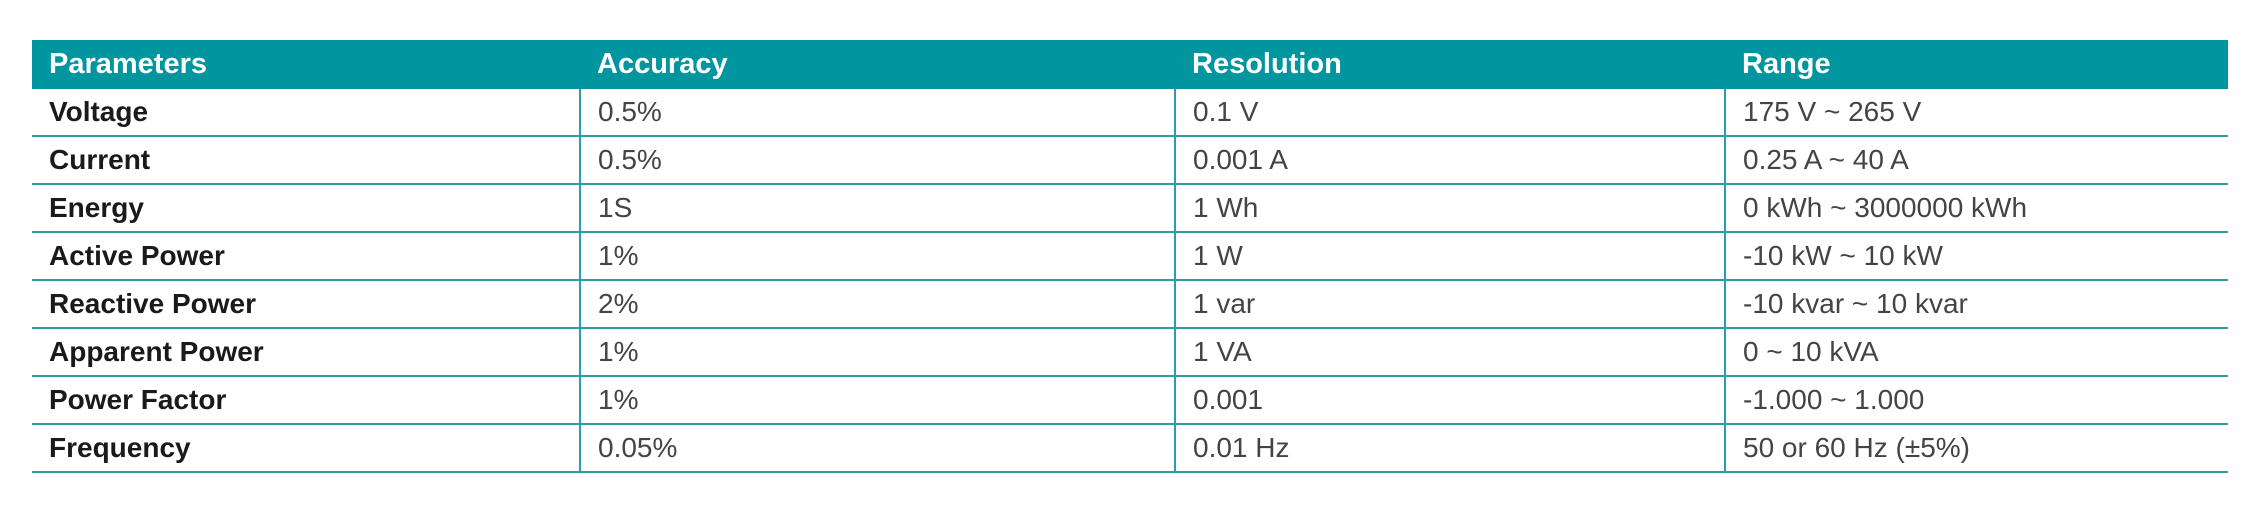 The width and height of the screenshot is (2261, 521). What do you see at coordinates (1449, 256) in the screenshot?
I see `value-cell: 1 W` at bounding box center [1449, 256].